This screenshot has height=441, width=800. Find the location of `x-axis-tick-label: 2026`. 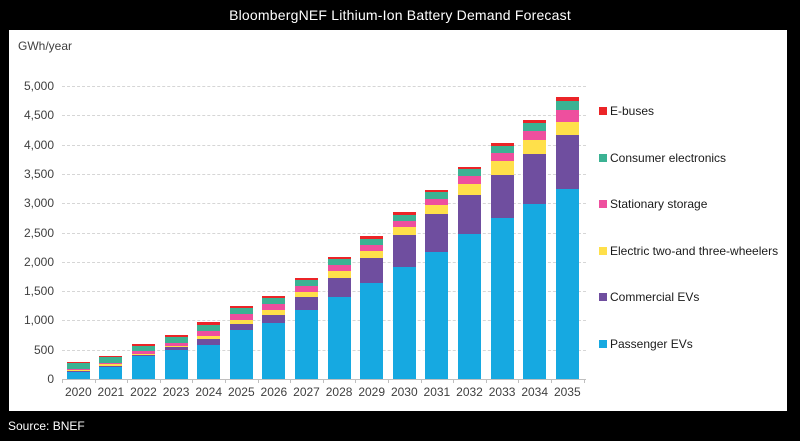

x-axis-tick-label: 2026 is located at coordinates (274, 392).